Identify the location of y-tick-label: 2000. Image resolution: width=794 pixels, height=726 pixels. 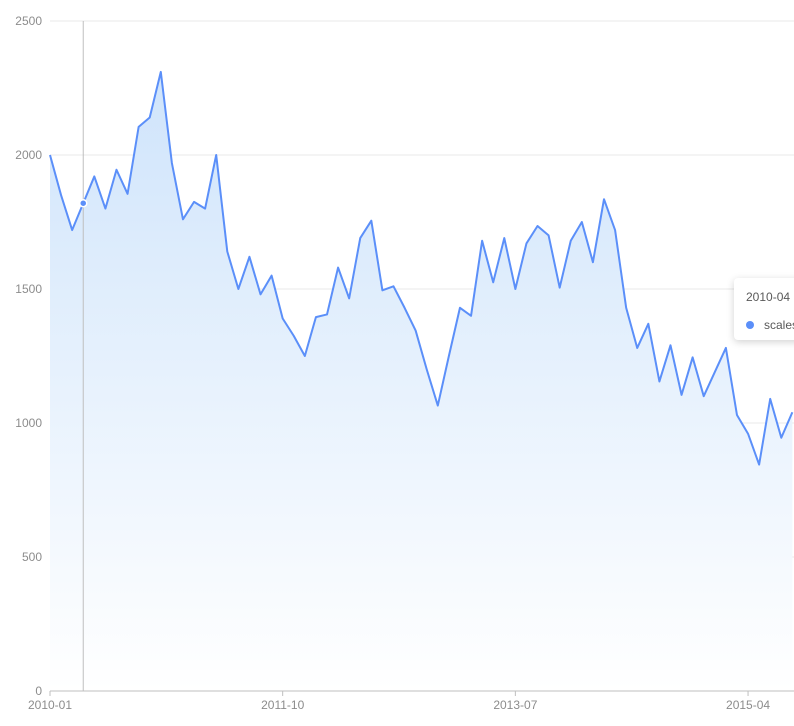
(28, 155).